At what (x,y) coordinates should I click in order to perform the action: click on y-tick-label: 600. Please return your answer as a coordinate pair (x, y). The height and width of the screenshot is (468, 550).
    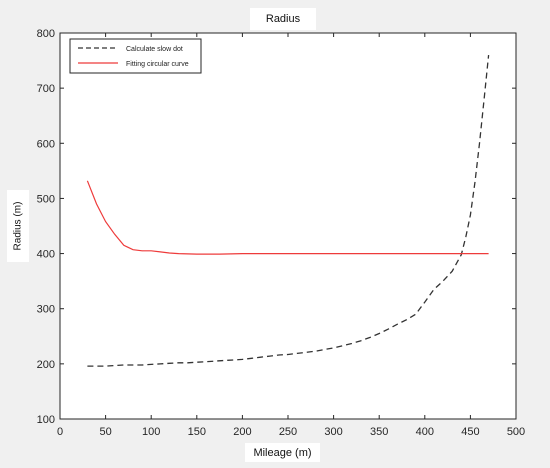
    Looking at the image, I should click on (46, 144).